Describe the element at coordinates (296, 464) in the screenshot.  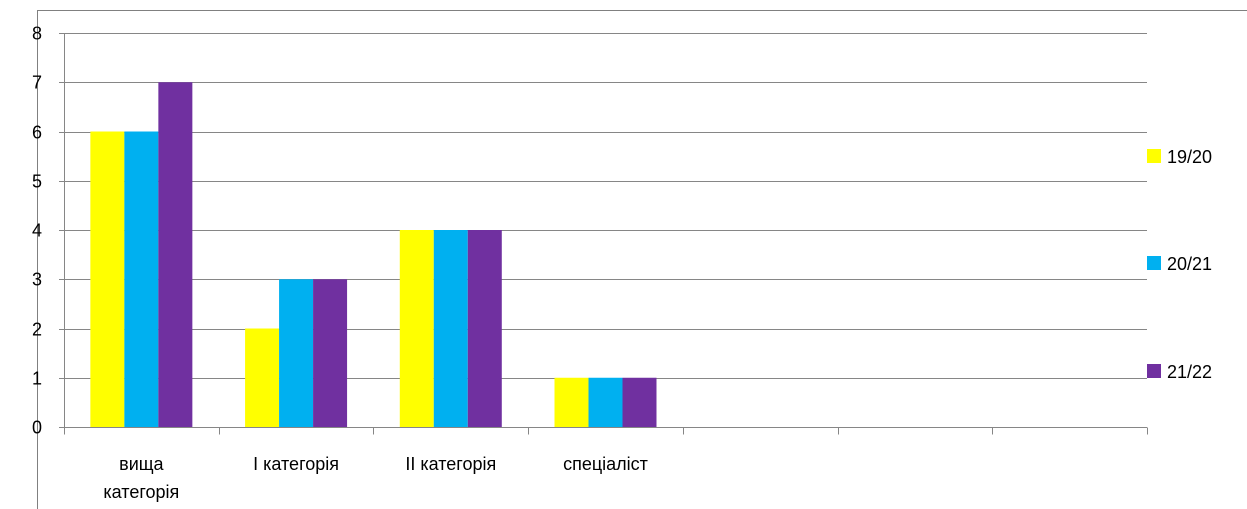
I see `x-category-label: І категорія` at that location.